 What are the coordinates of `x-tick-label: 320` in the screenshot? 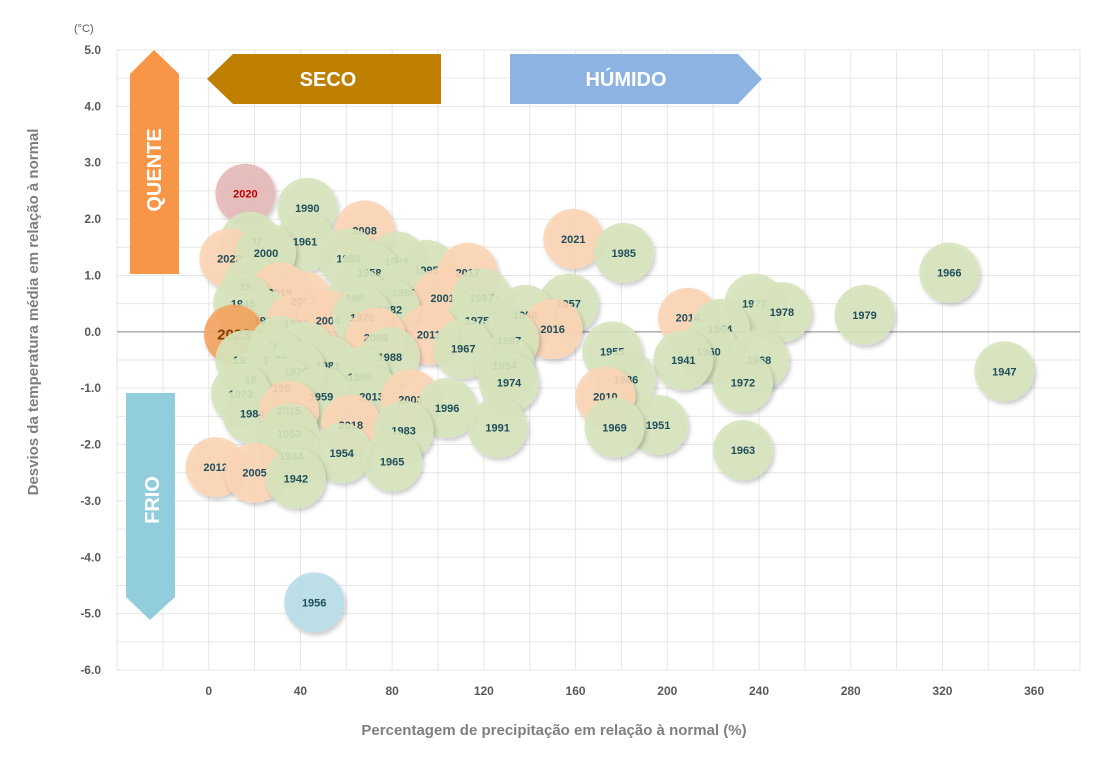 It's located at (942, 691).